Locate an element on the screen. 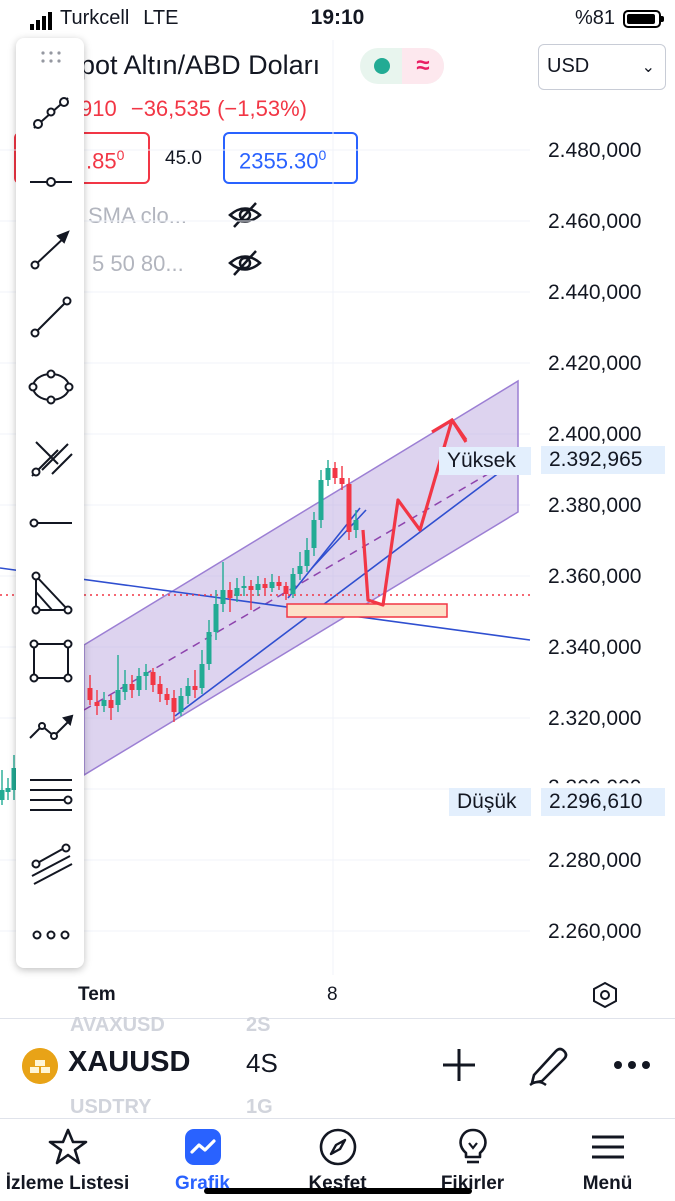  chevron-down-icon: ⌄ is located at coordinates (648, 67).